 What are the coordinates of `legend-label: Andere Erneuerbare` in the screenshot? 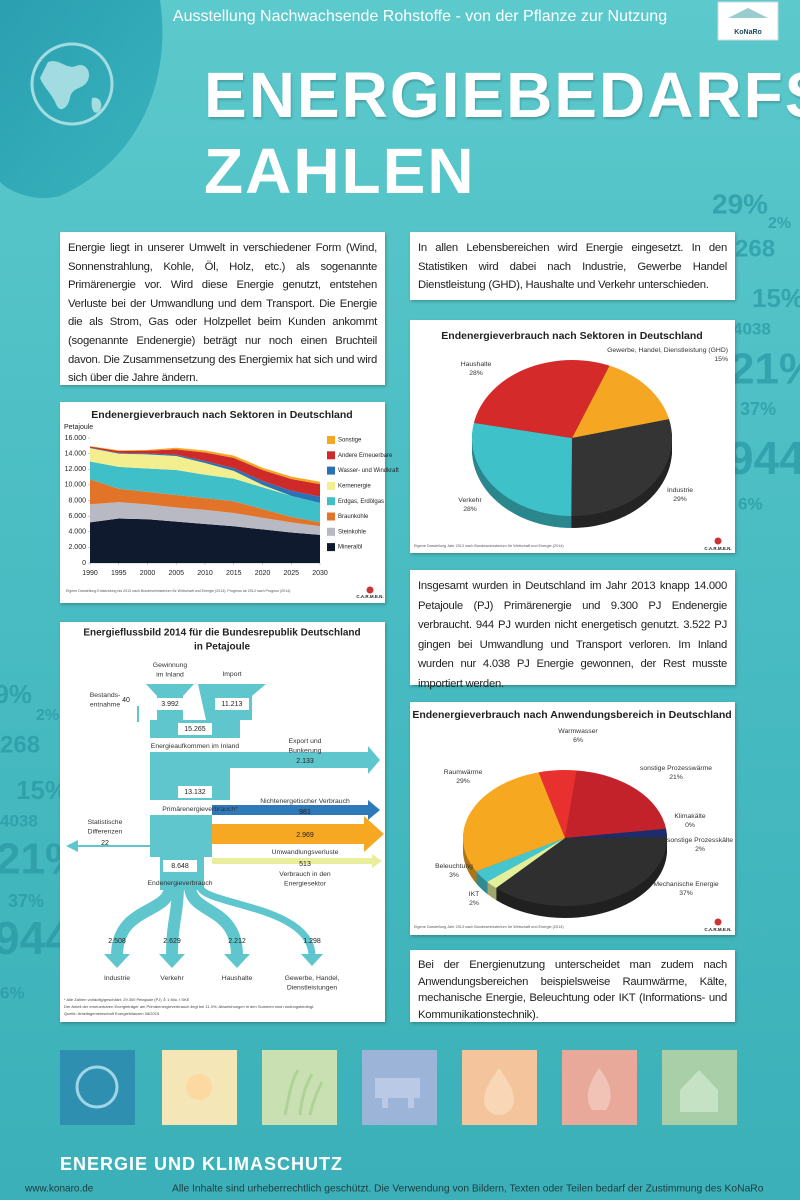 It's located at (365, 456).